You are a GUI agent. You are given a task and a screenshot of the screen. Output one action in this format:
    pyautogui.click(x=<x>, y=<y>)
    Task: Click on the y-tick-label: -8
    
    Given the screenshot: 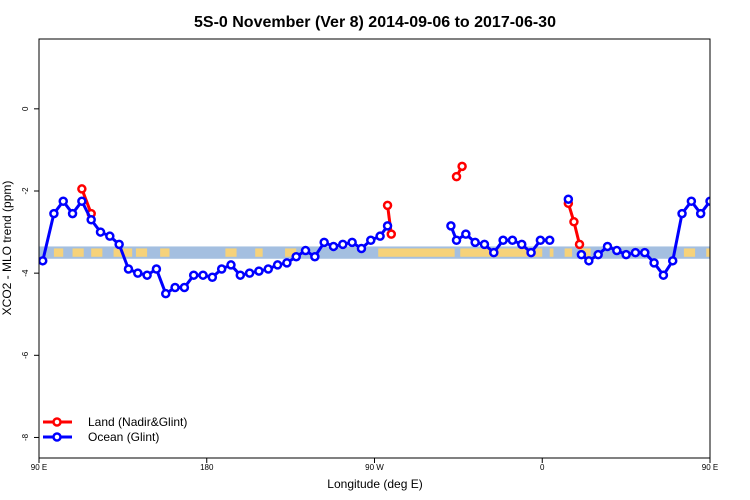 What is the action you would take?
    pyautogui.click(x=25, y=437)
    